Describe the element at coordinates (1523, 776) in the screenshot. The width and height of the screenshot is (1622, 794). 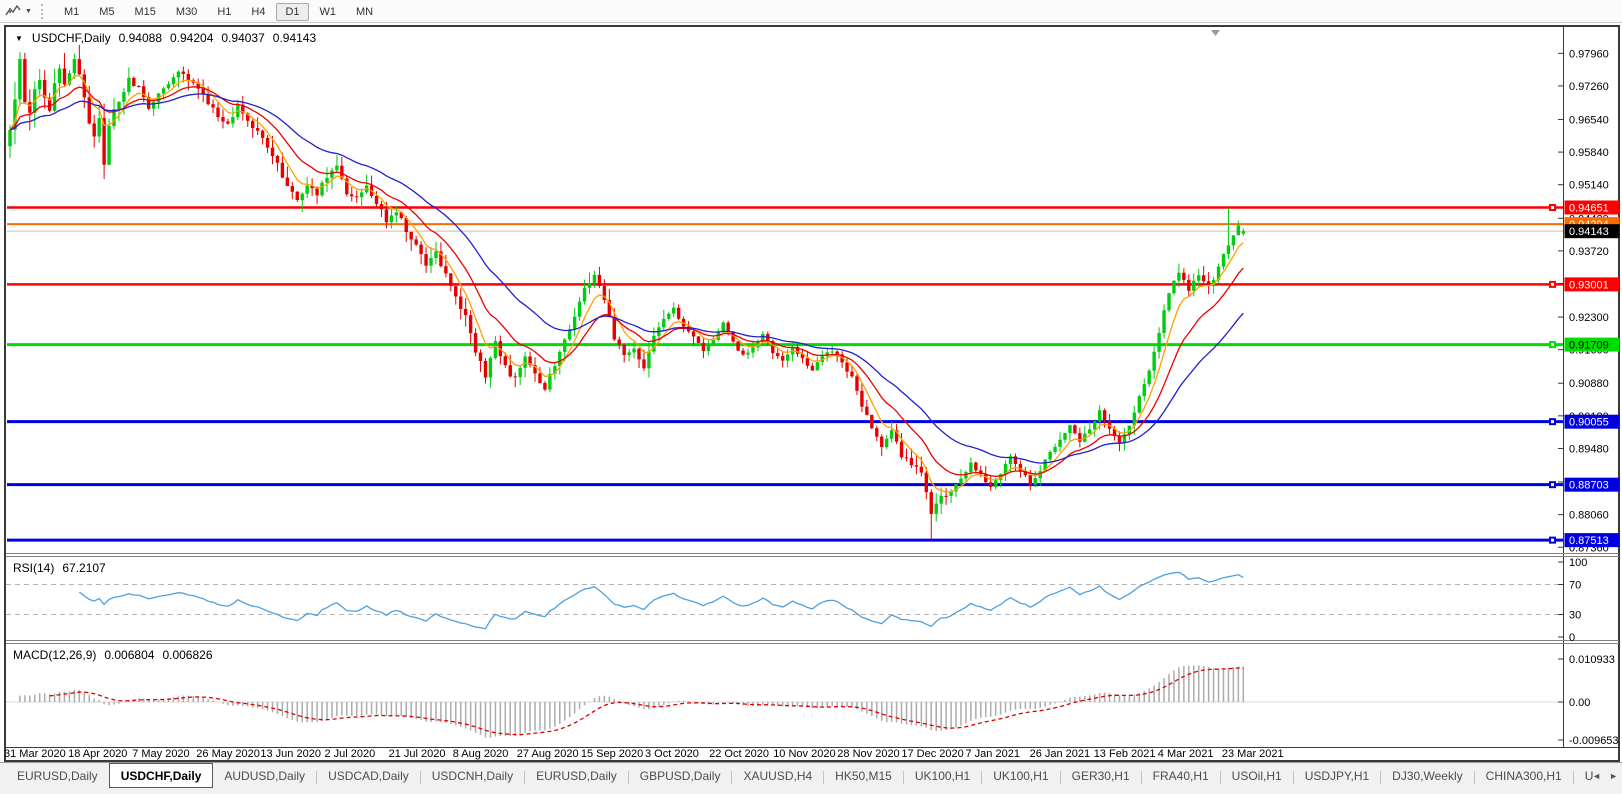
I see `tab-CHINA300-H1: CHINA300,H1` at that location.